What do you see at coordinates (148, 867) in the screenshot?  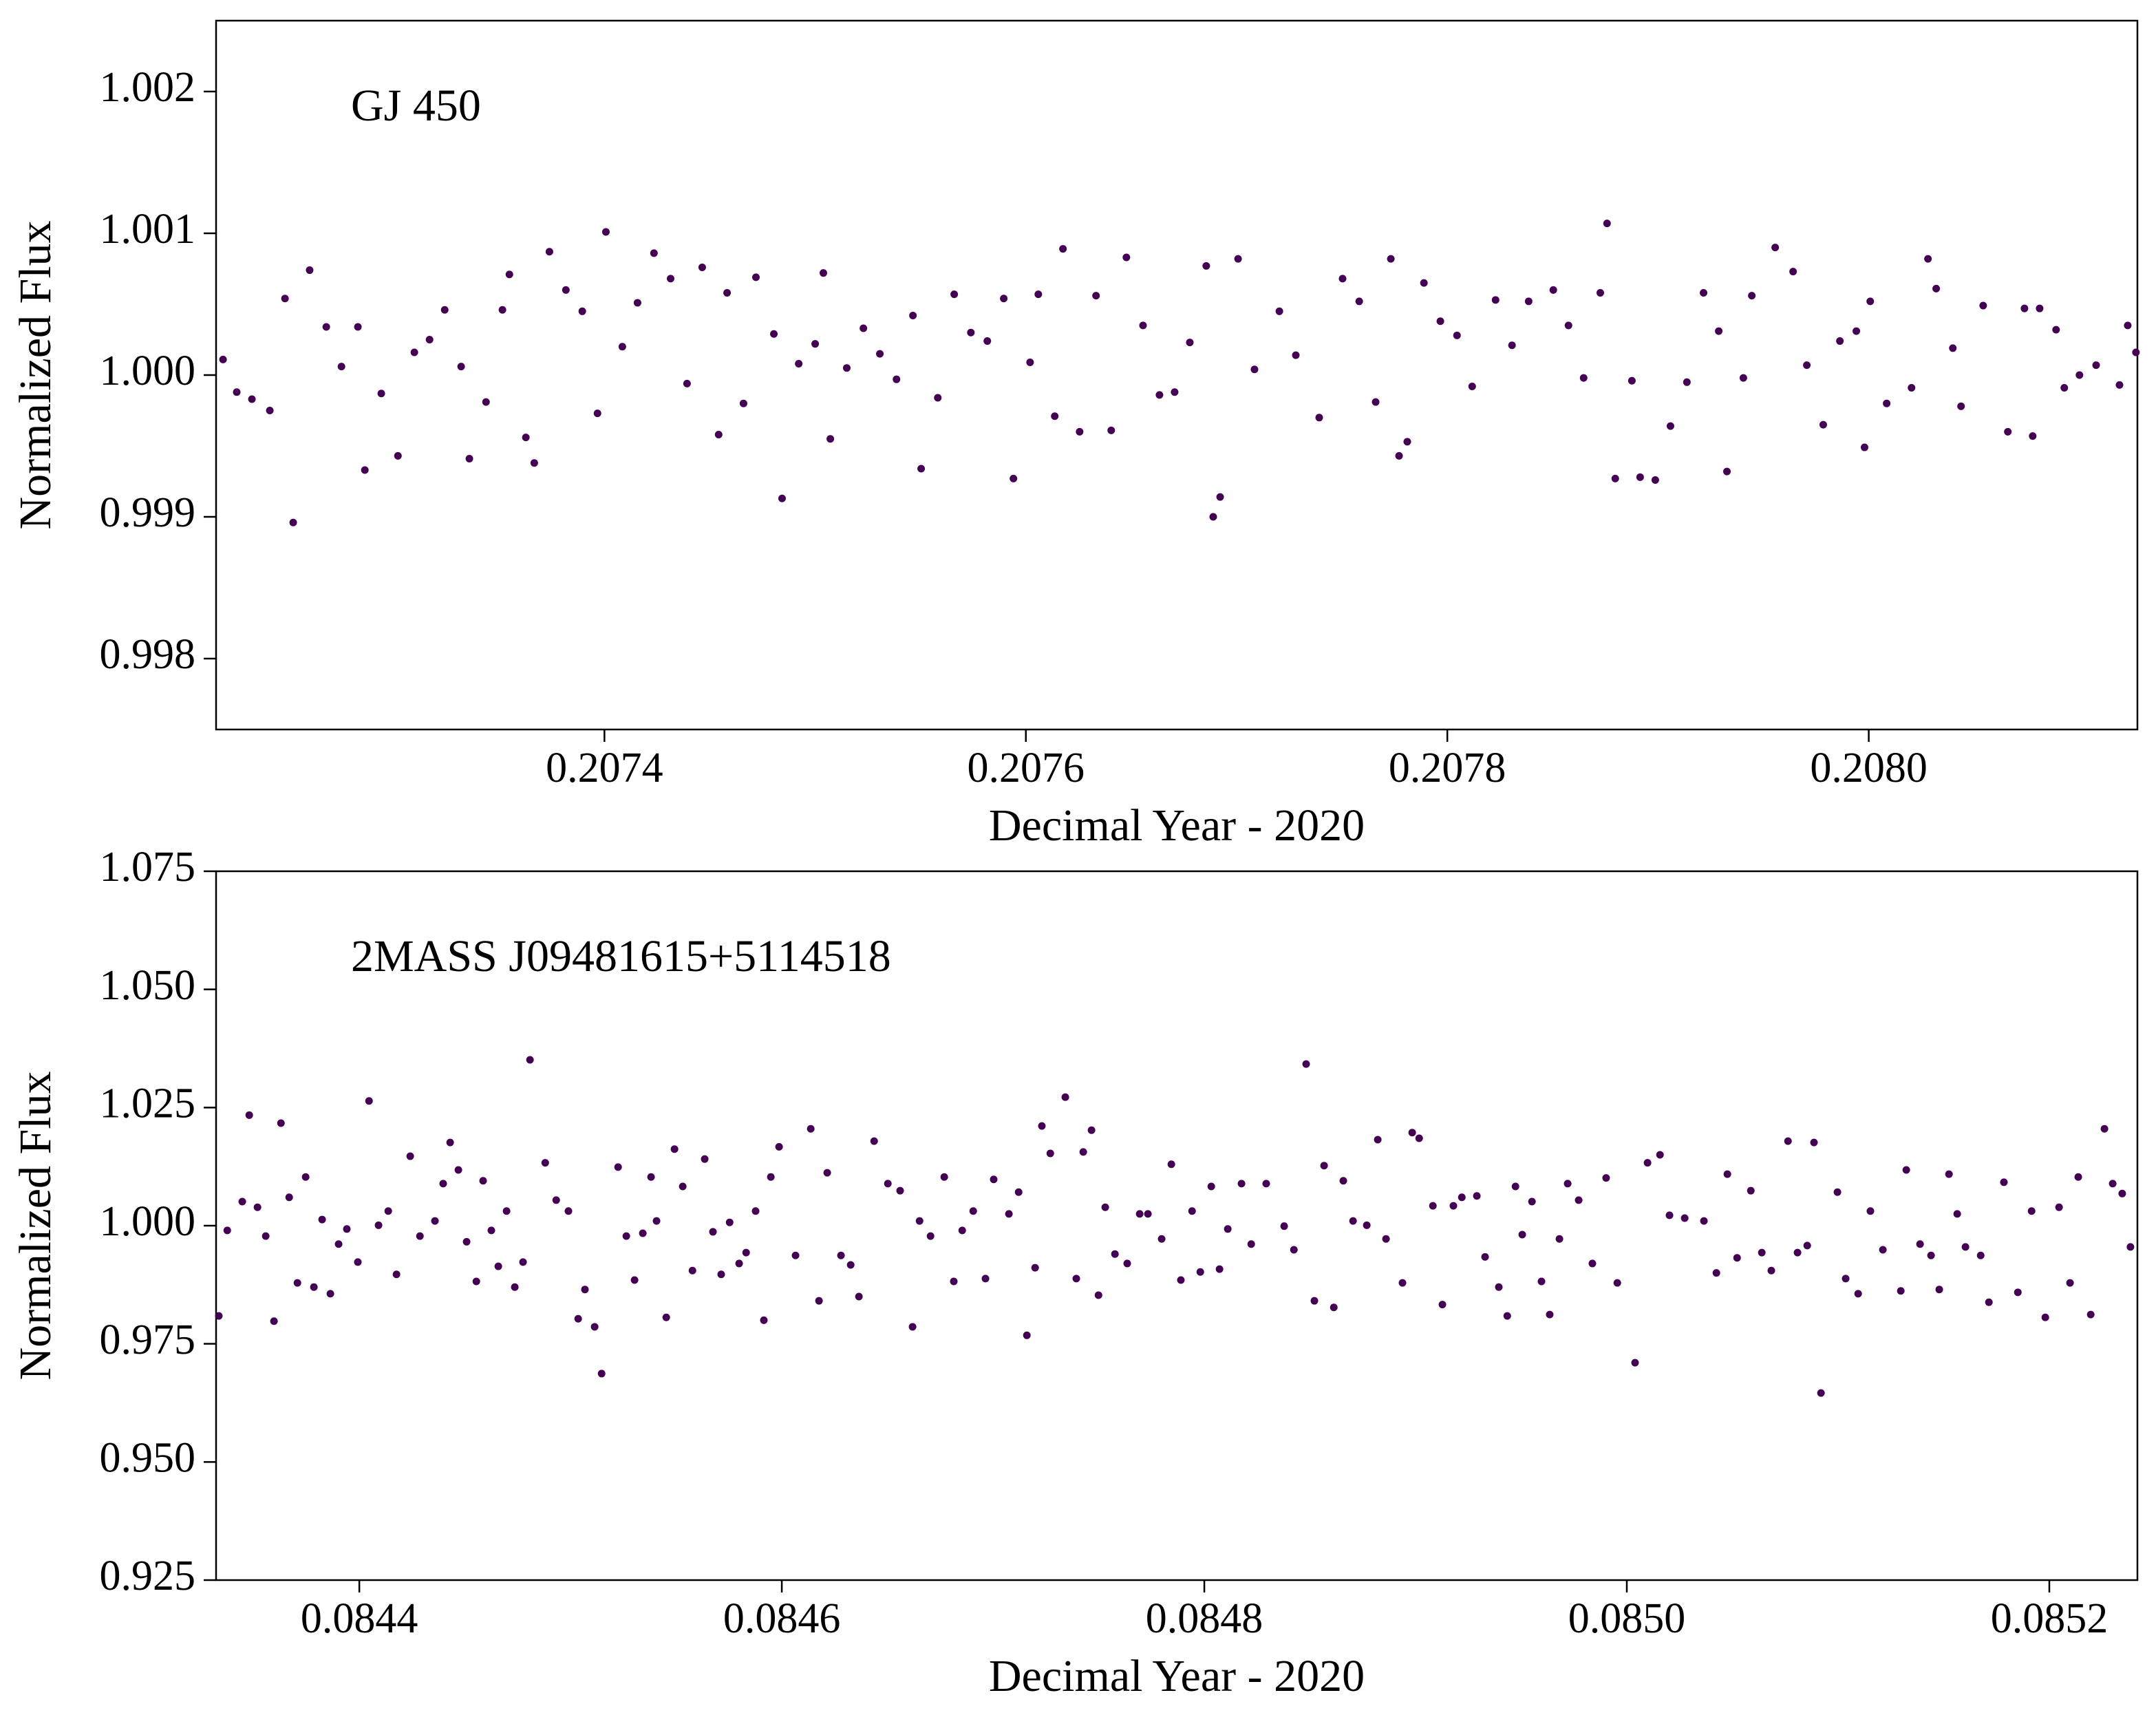 I see `y-tick-label: 1.075` at bounding box center [148, 867].